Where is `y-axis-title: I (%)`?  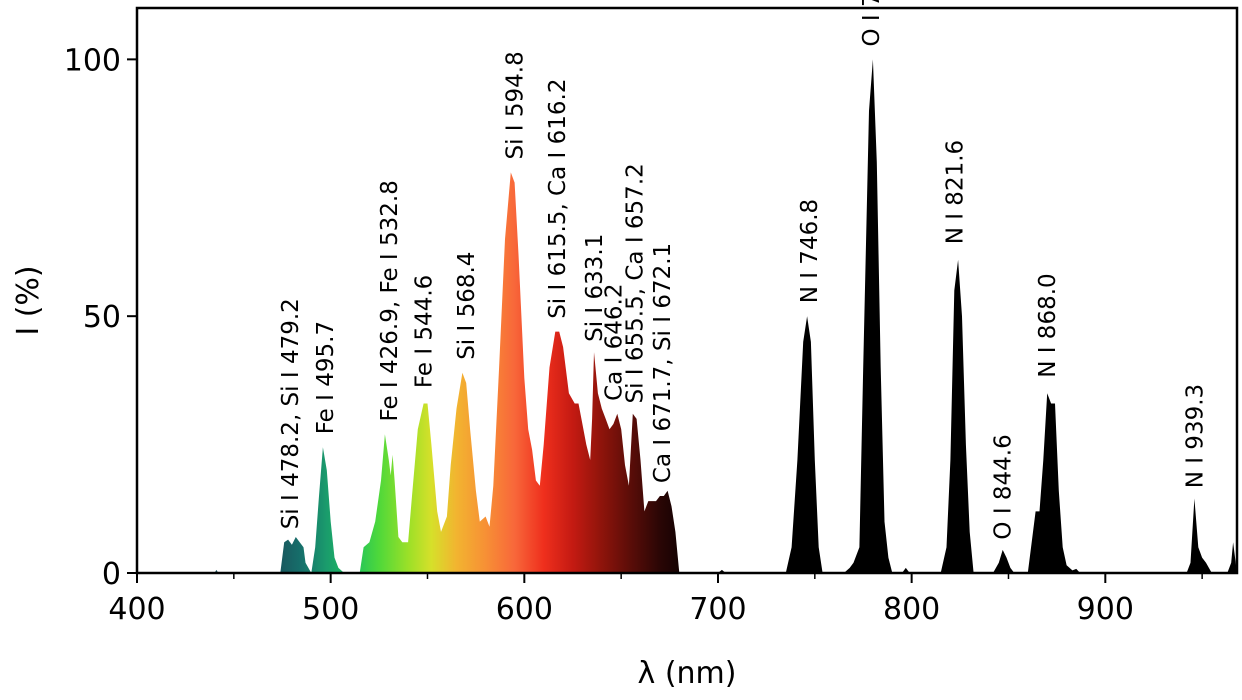 y-axis-title: I (%) is located at coordinates (28, 300).